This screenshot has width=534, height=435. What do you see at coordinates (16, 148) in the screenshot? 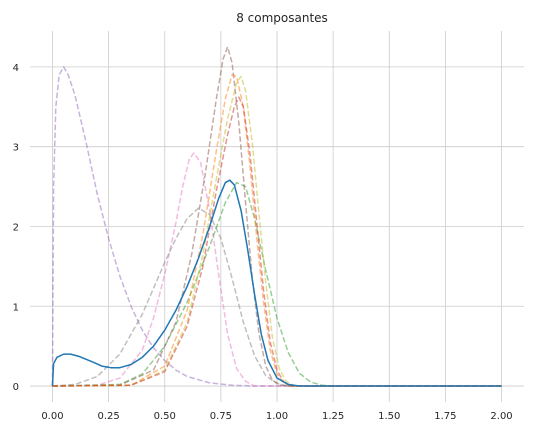
I see `y-tick-label: 3` at bounding box center [16, 148].